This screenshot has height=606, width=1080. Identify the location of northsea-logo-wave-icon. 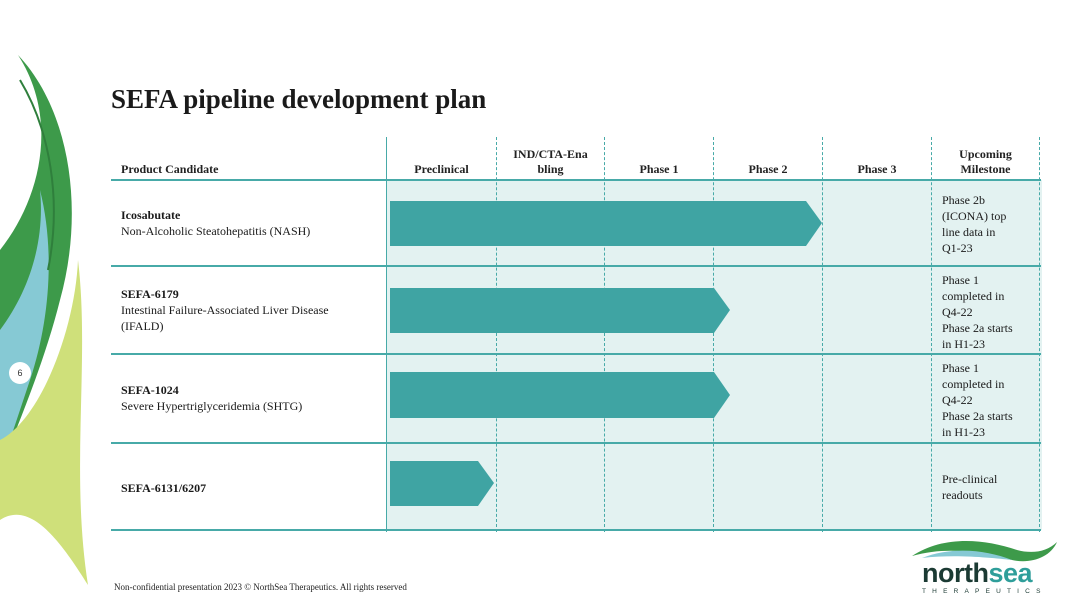
(984, 551).